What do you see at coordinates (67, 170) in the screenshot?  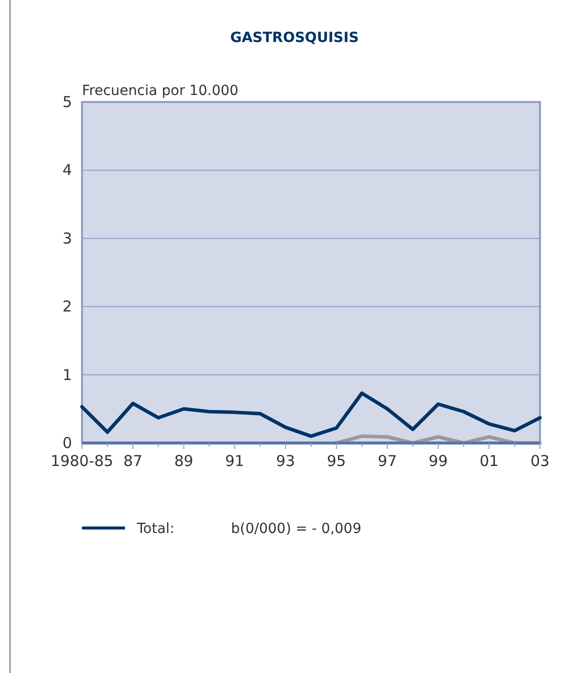 I see `y-tick-label: 4` at bounding box center [67, 170].